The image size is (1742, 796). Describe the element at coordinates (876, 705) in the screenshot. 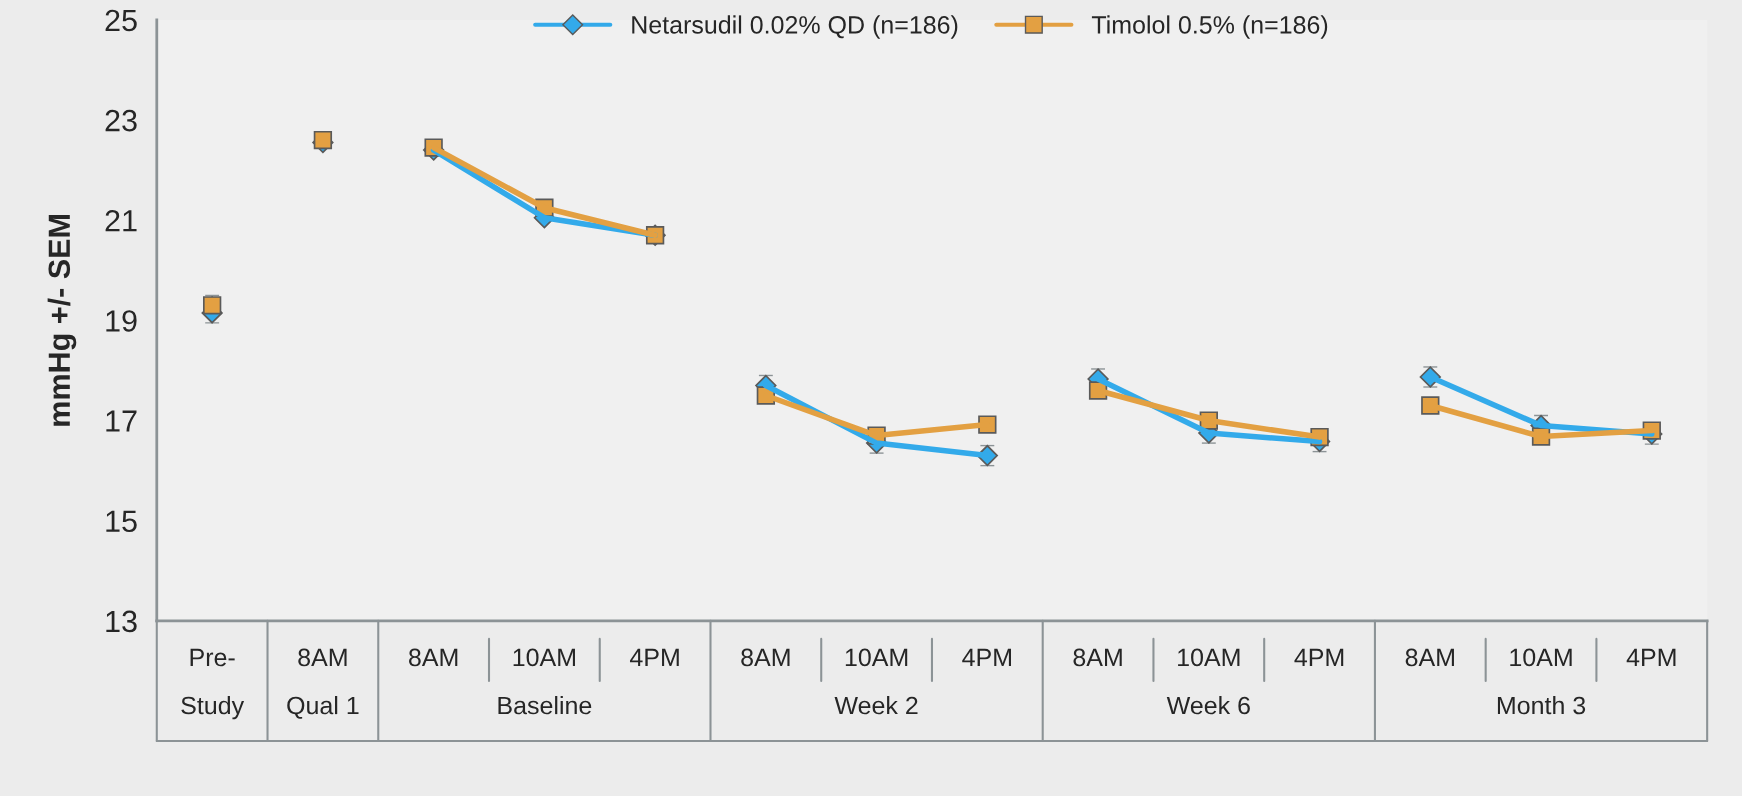

I see `text: Week 2` at that location.